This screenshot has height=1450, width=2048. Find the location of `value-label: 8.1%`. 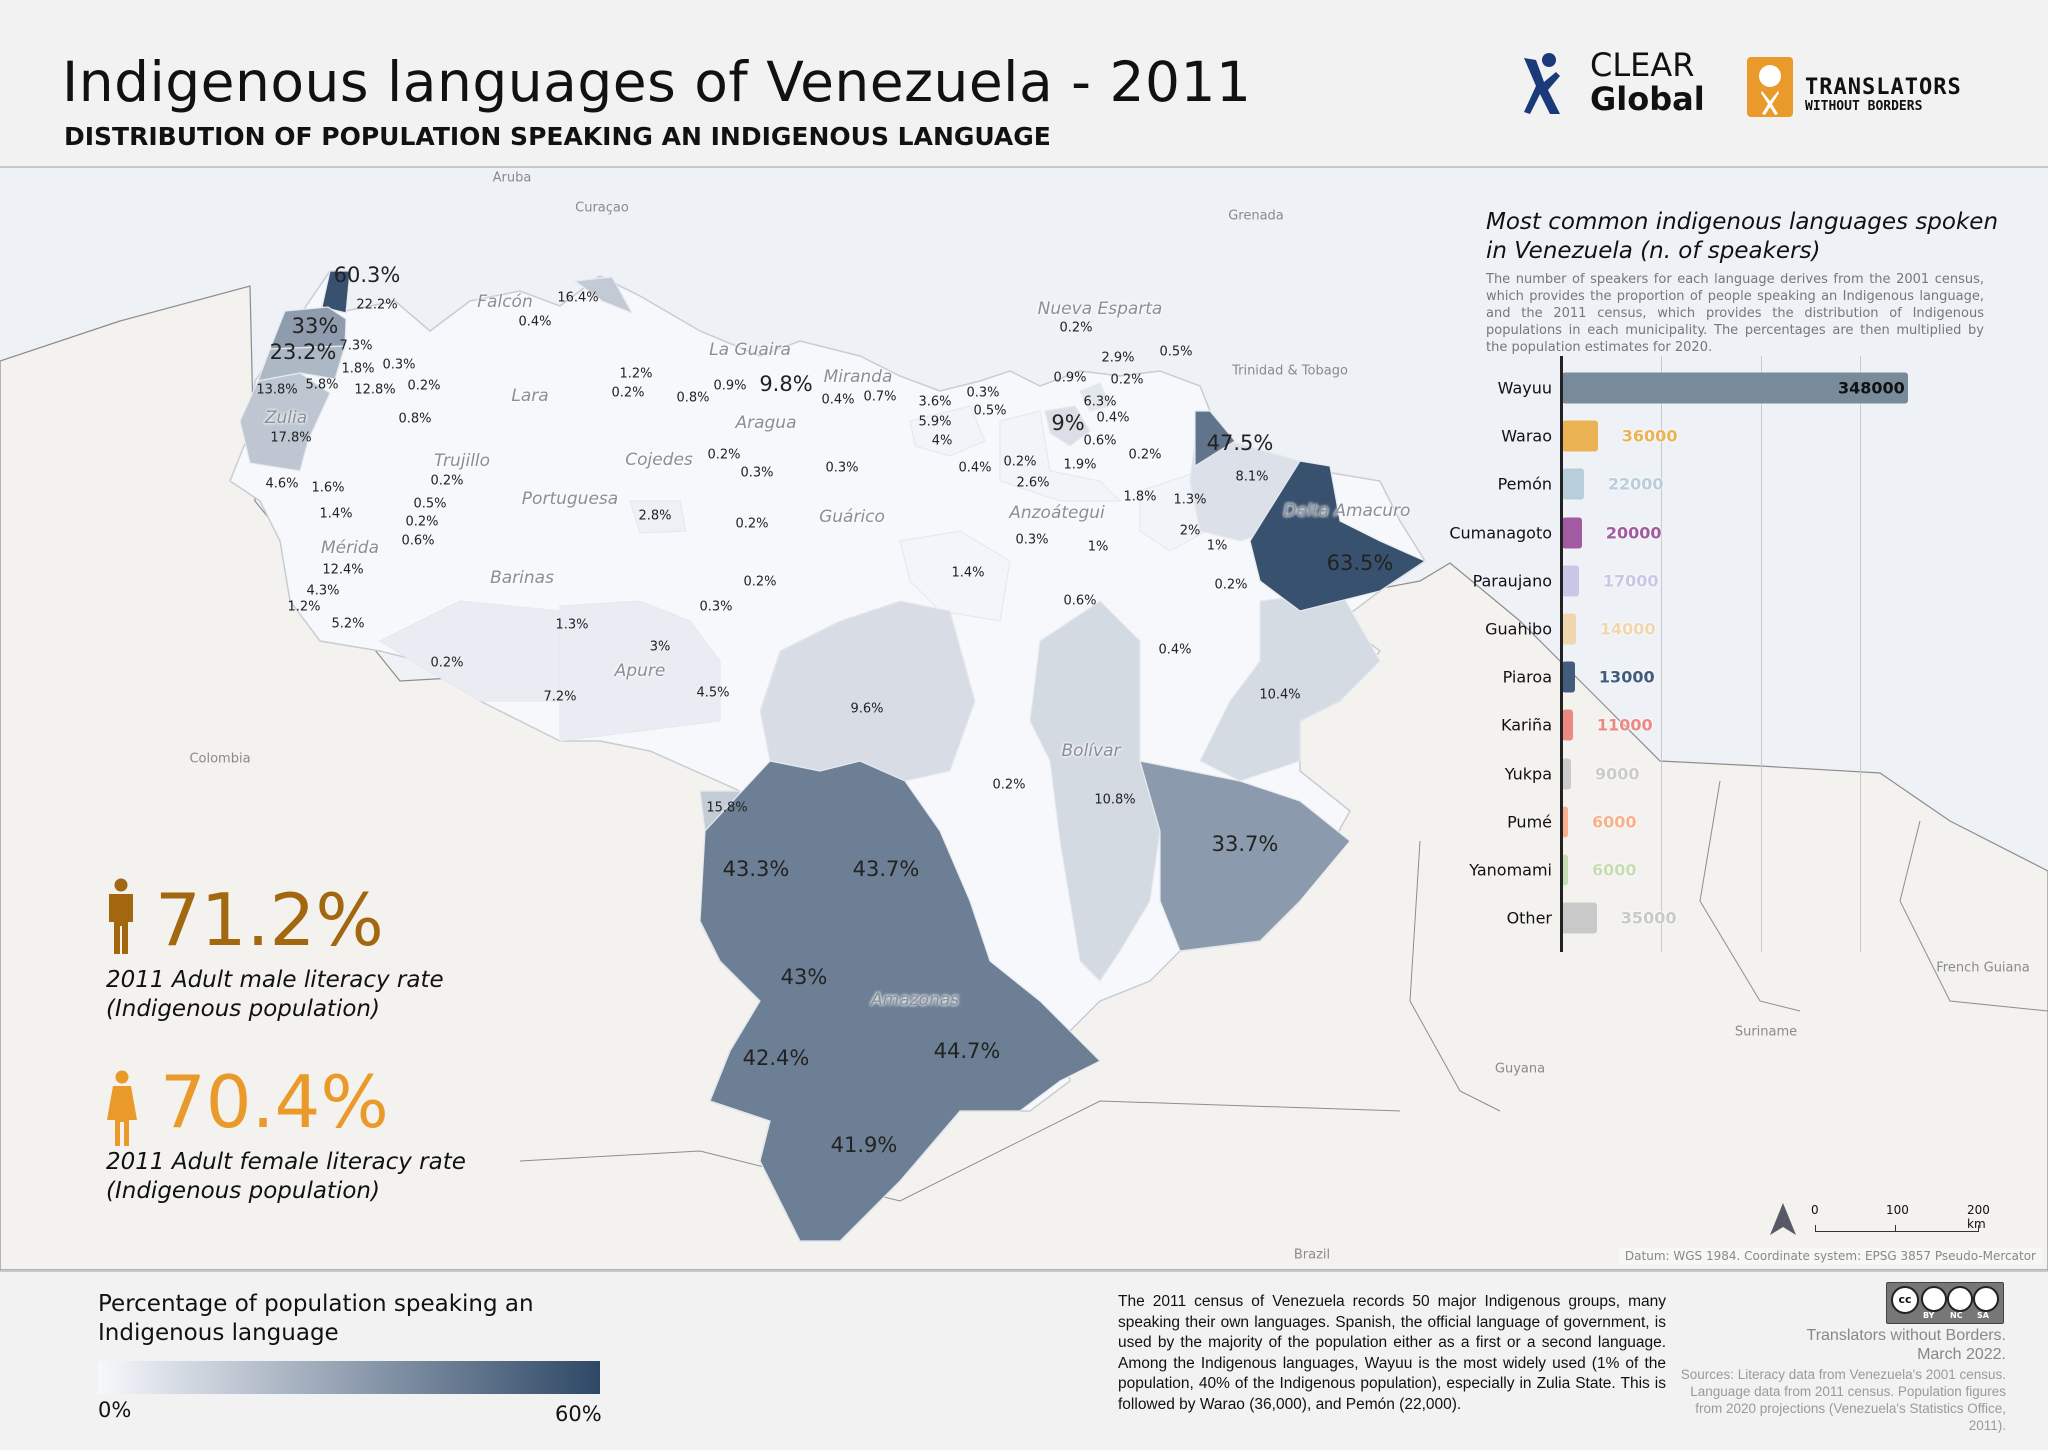

value-label: 8.1% is located at coordinates (1252, 477).